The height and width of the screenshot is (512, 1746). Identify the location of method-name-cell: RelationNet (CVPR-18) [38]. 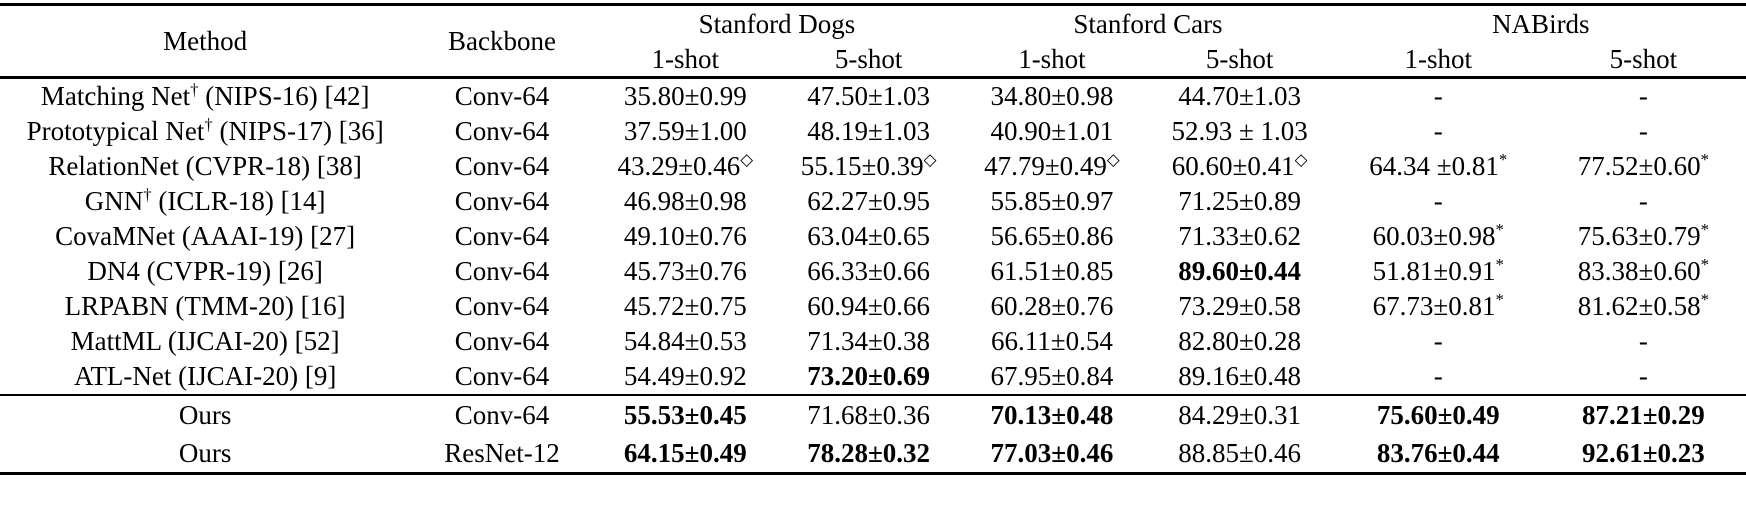
(205, 166).